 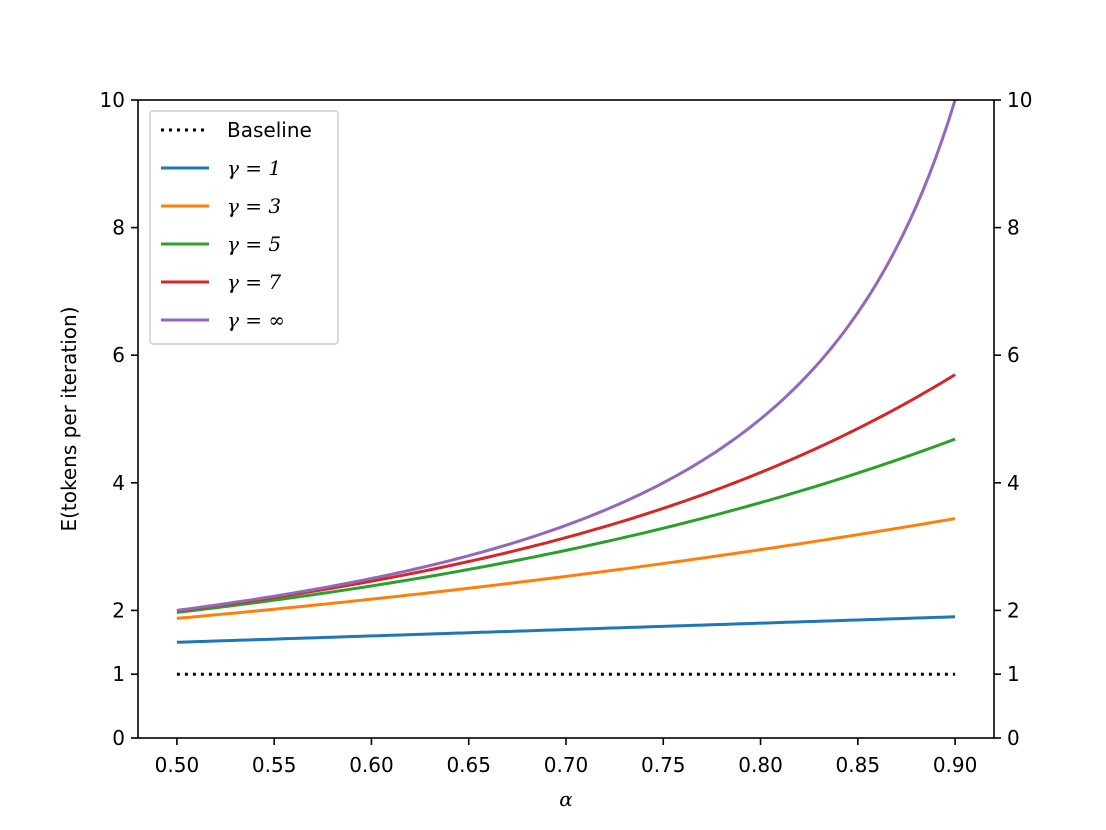 What do you see at coordinates (118, 483) in the screenshot?
I see `y-tick-label-left: 4` at bounding box center [118, 483].